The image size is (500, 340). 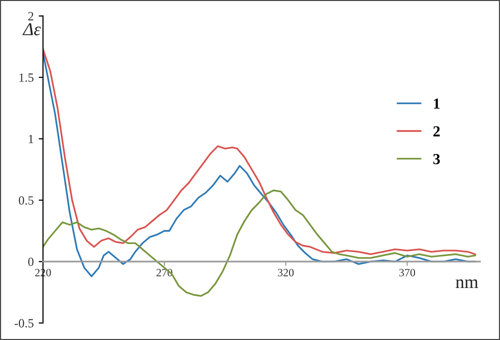 I want to click on y-axis-title: Δε, so click(x=31, y=29).